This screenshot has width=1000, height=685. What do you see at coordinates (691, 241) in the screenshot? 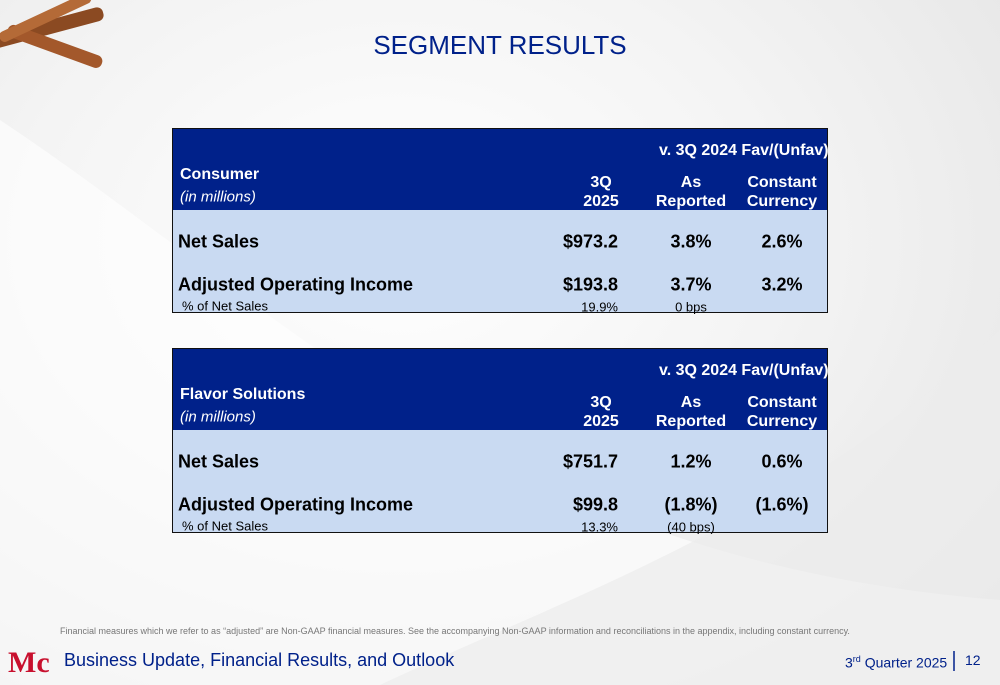
I see `cell: 3.8%` at bounding box center [691, 241].